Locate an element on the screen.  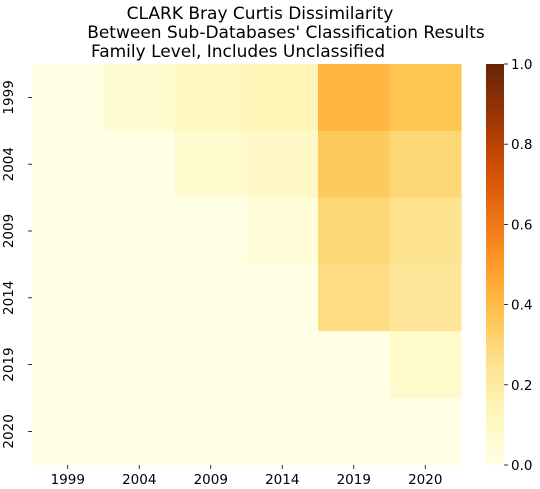
colorbar-tick-label-0.0: 0.0 is located at coordinates (521, 466).